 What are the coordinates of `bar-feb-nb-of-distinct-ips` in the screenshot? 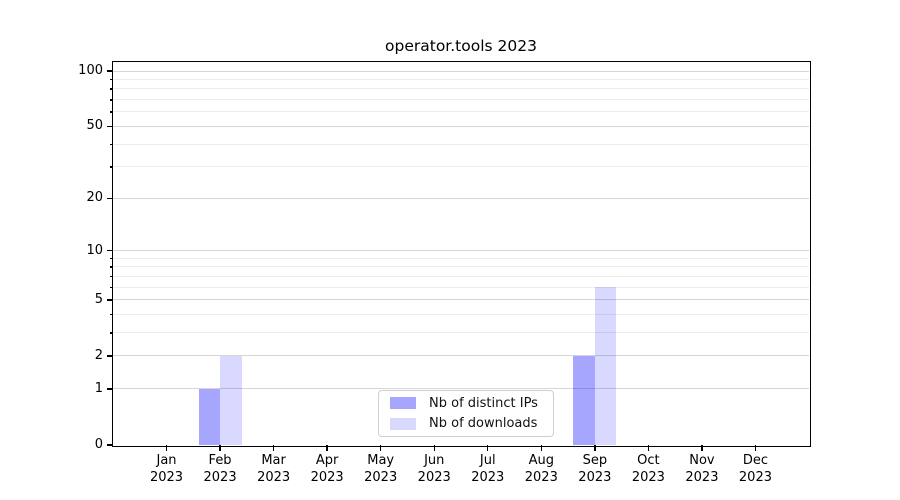 It's located at (209, 416).